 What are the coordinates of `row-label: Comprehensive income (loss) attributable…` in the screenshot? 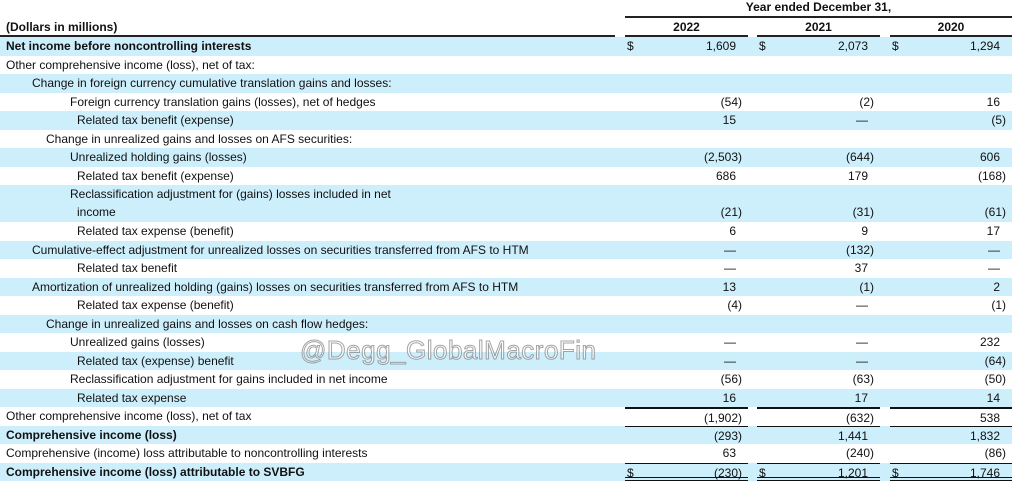 It's located at (155, 471).